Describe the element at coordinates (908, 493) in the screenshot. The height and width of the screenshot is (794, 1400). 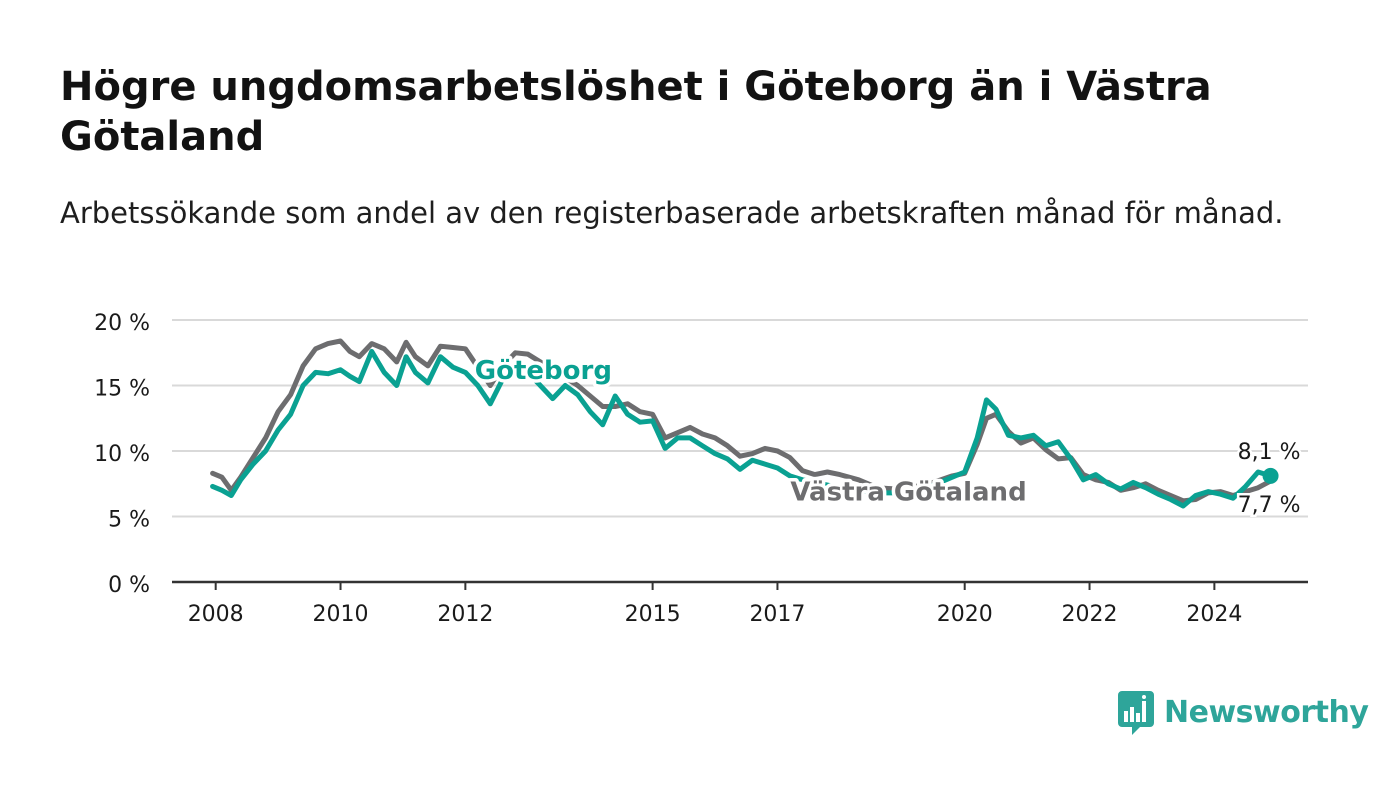
I see `series-label-vastra-gotaland: Västra Götaland` at that location.